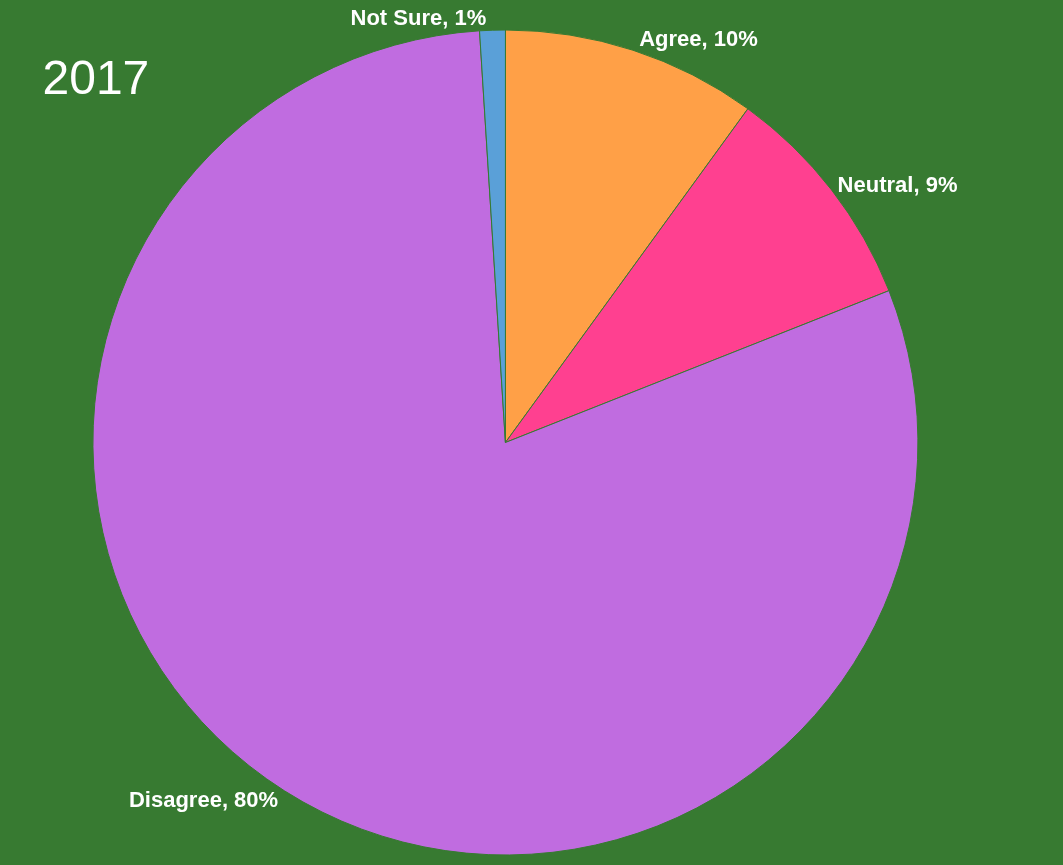 Image resolution: width=1063 pixels, height=865 pixels. I want to click on slice-label: Neutral, 9%, so click(897, 185).